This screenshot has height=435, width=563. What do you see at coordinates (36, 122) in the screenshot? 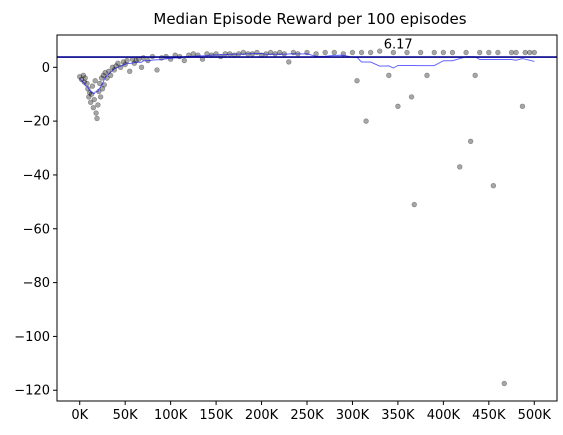
I see `y-tick-label: −20` at bounding box center [36, 122].